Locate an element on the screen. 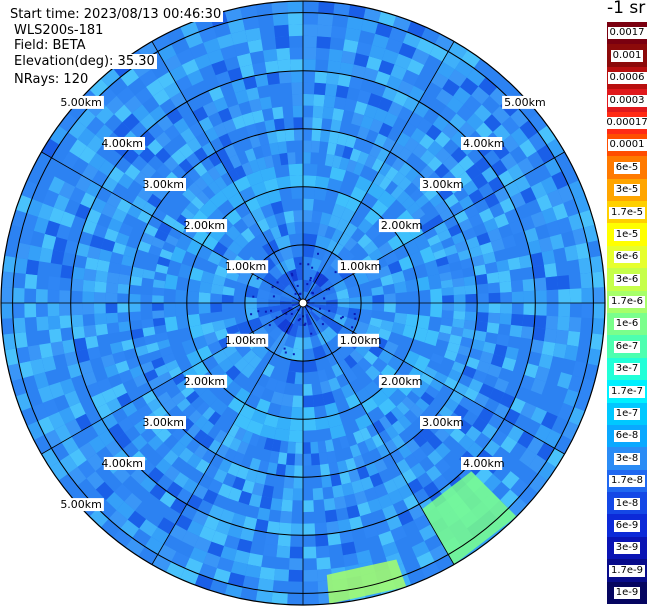 The image size is (647, 607). colorbar-bin: 1.7e-7 is located at coordinates (627, 392).